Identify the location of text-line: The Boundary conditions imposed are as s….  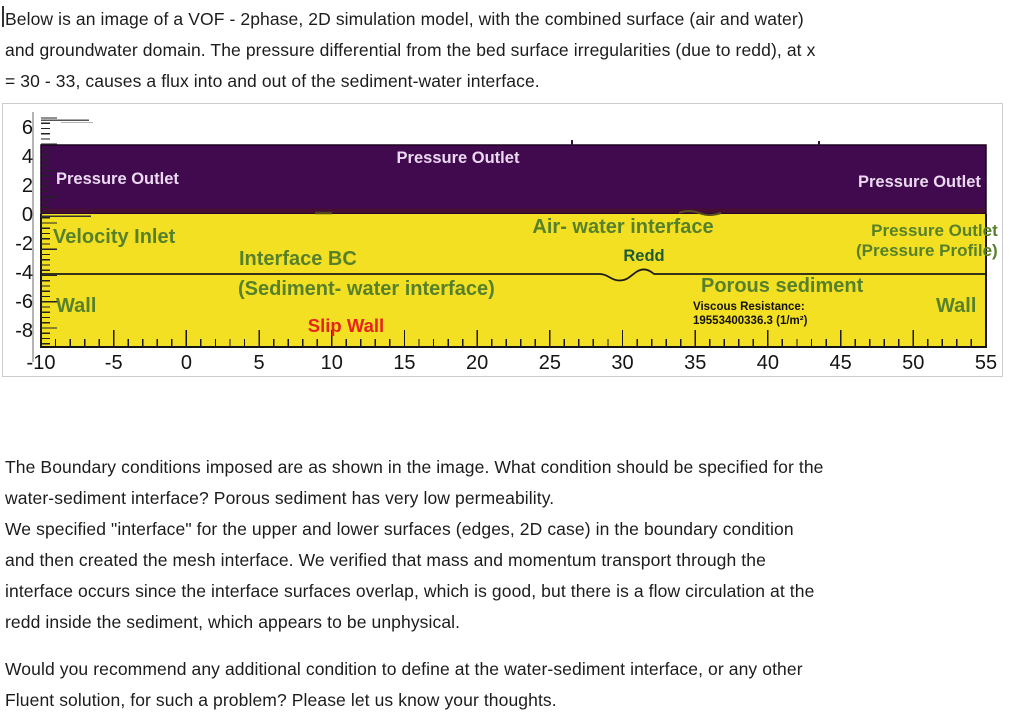
(414, 467).